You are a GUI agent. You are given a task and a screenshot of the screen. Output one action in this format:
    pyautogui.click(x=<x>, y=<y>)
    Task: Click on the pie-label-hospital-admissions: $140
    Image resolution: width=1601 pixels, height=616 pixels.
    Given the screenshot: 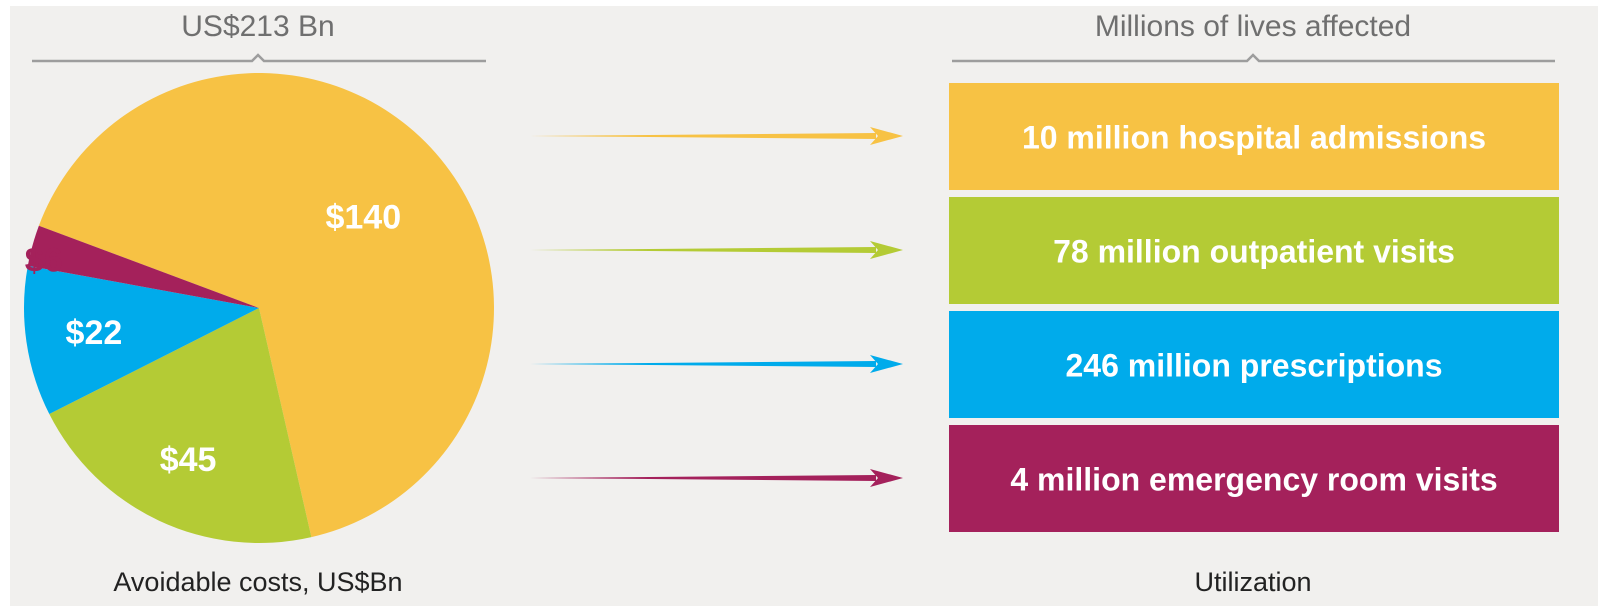 What is the action you would take?
    pyautogui.click(x=363, y=218)
    